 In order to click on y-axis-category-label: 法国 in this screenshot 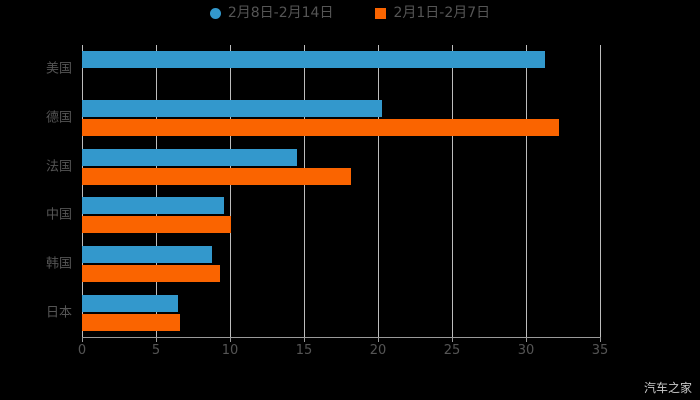, I will do `click(58, 167)`.